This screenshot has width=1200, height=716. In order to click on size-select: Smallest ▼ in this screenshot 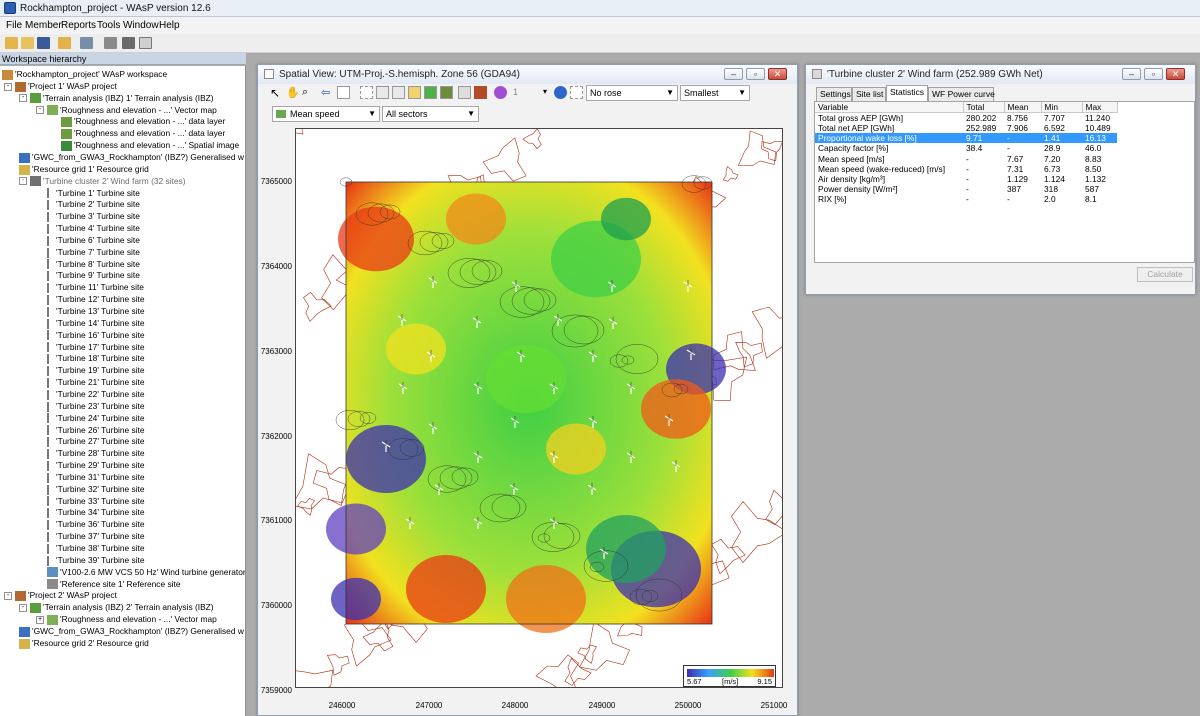, I will do `click(715, 93)`.